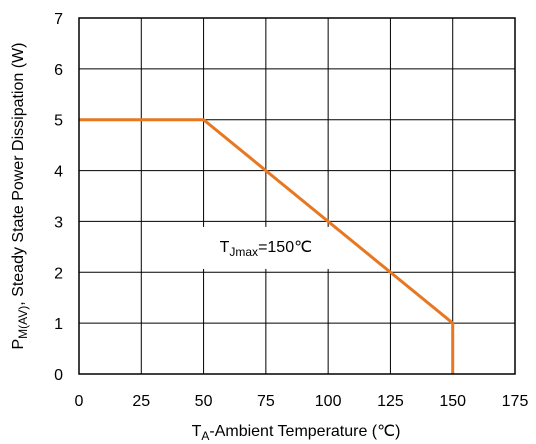 Image resolution: width=536 pixels, height=444 pixels. Describe the element at coordinates (328, 401) in the screenshot. I see `x-tick-label: 100` at that location.